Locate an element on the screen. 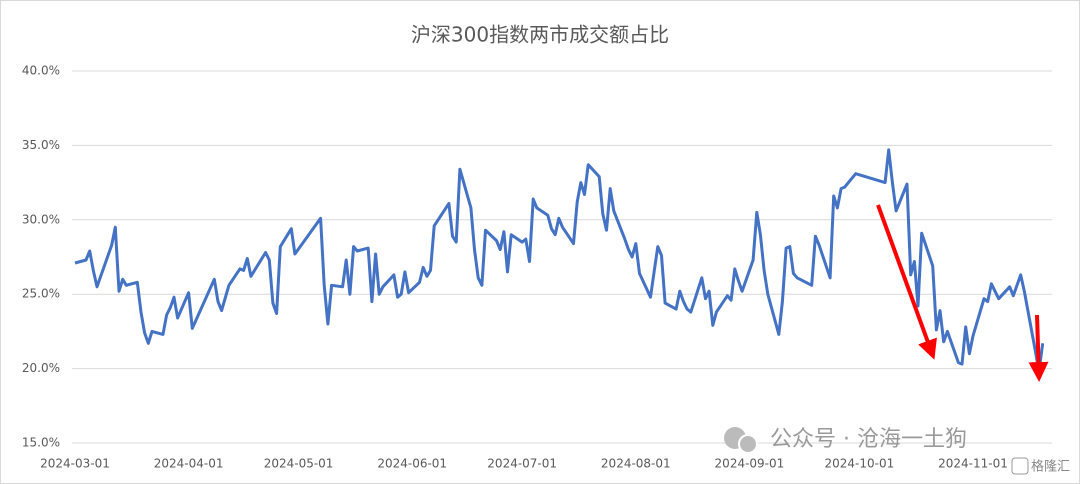  x-tick-label: 2024-03-01 is located at coordinates (75, 464).